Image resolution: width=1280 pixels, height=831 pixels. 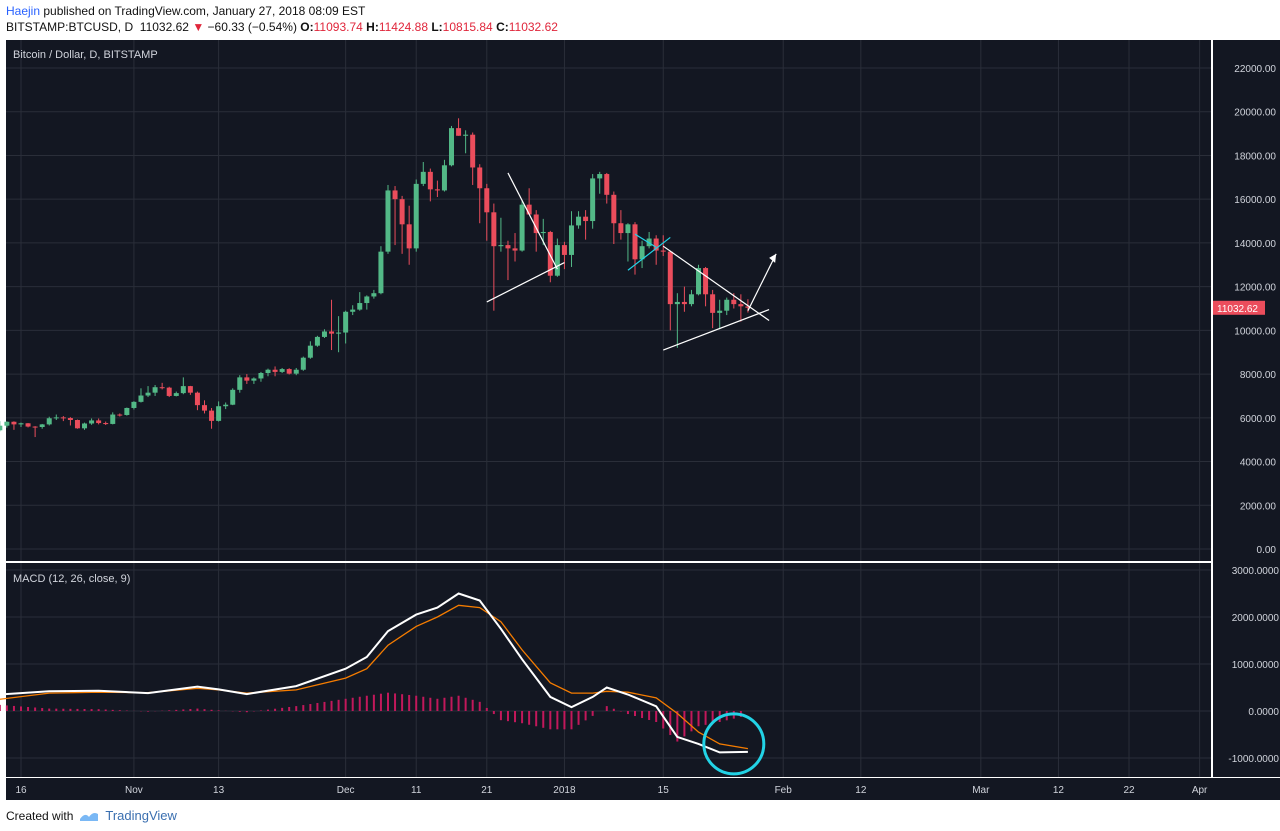 What do you see at coordinates (164, 27) in the screenshot?
I see `last-price: 11032.62` at bounding box center [164, 27].